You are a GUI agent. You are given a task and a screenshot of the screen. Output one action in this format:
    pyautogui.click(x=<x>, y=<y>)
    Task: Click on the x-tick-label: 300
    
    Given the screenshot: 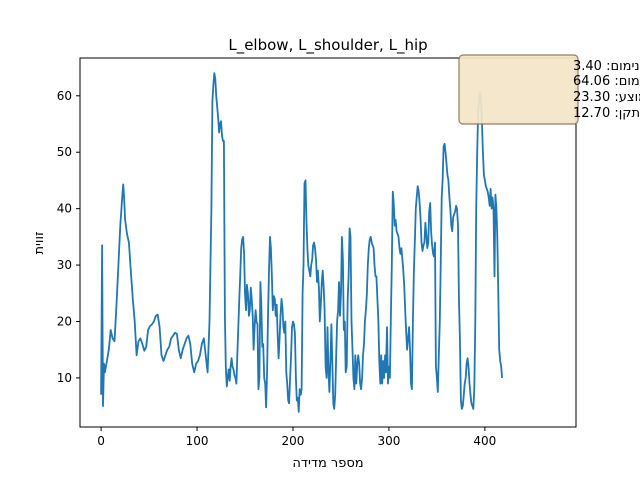 What is the action you would take?
    pyautogui.click(x=388, y=441)
    